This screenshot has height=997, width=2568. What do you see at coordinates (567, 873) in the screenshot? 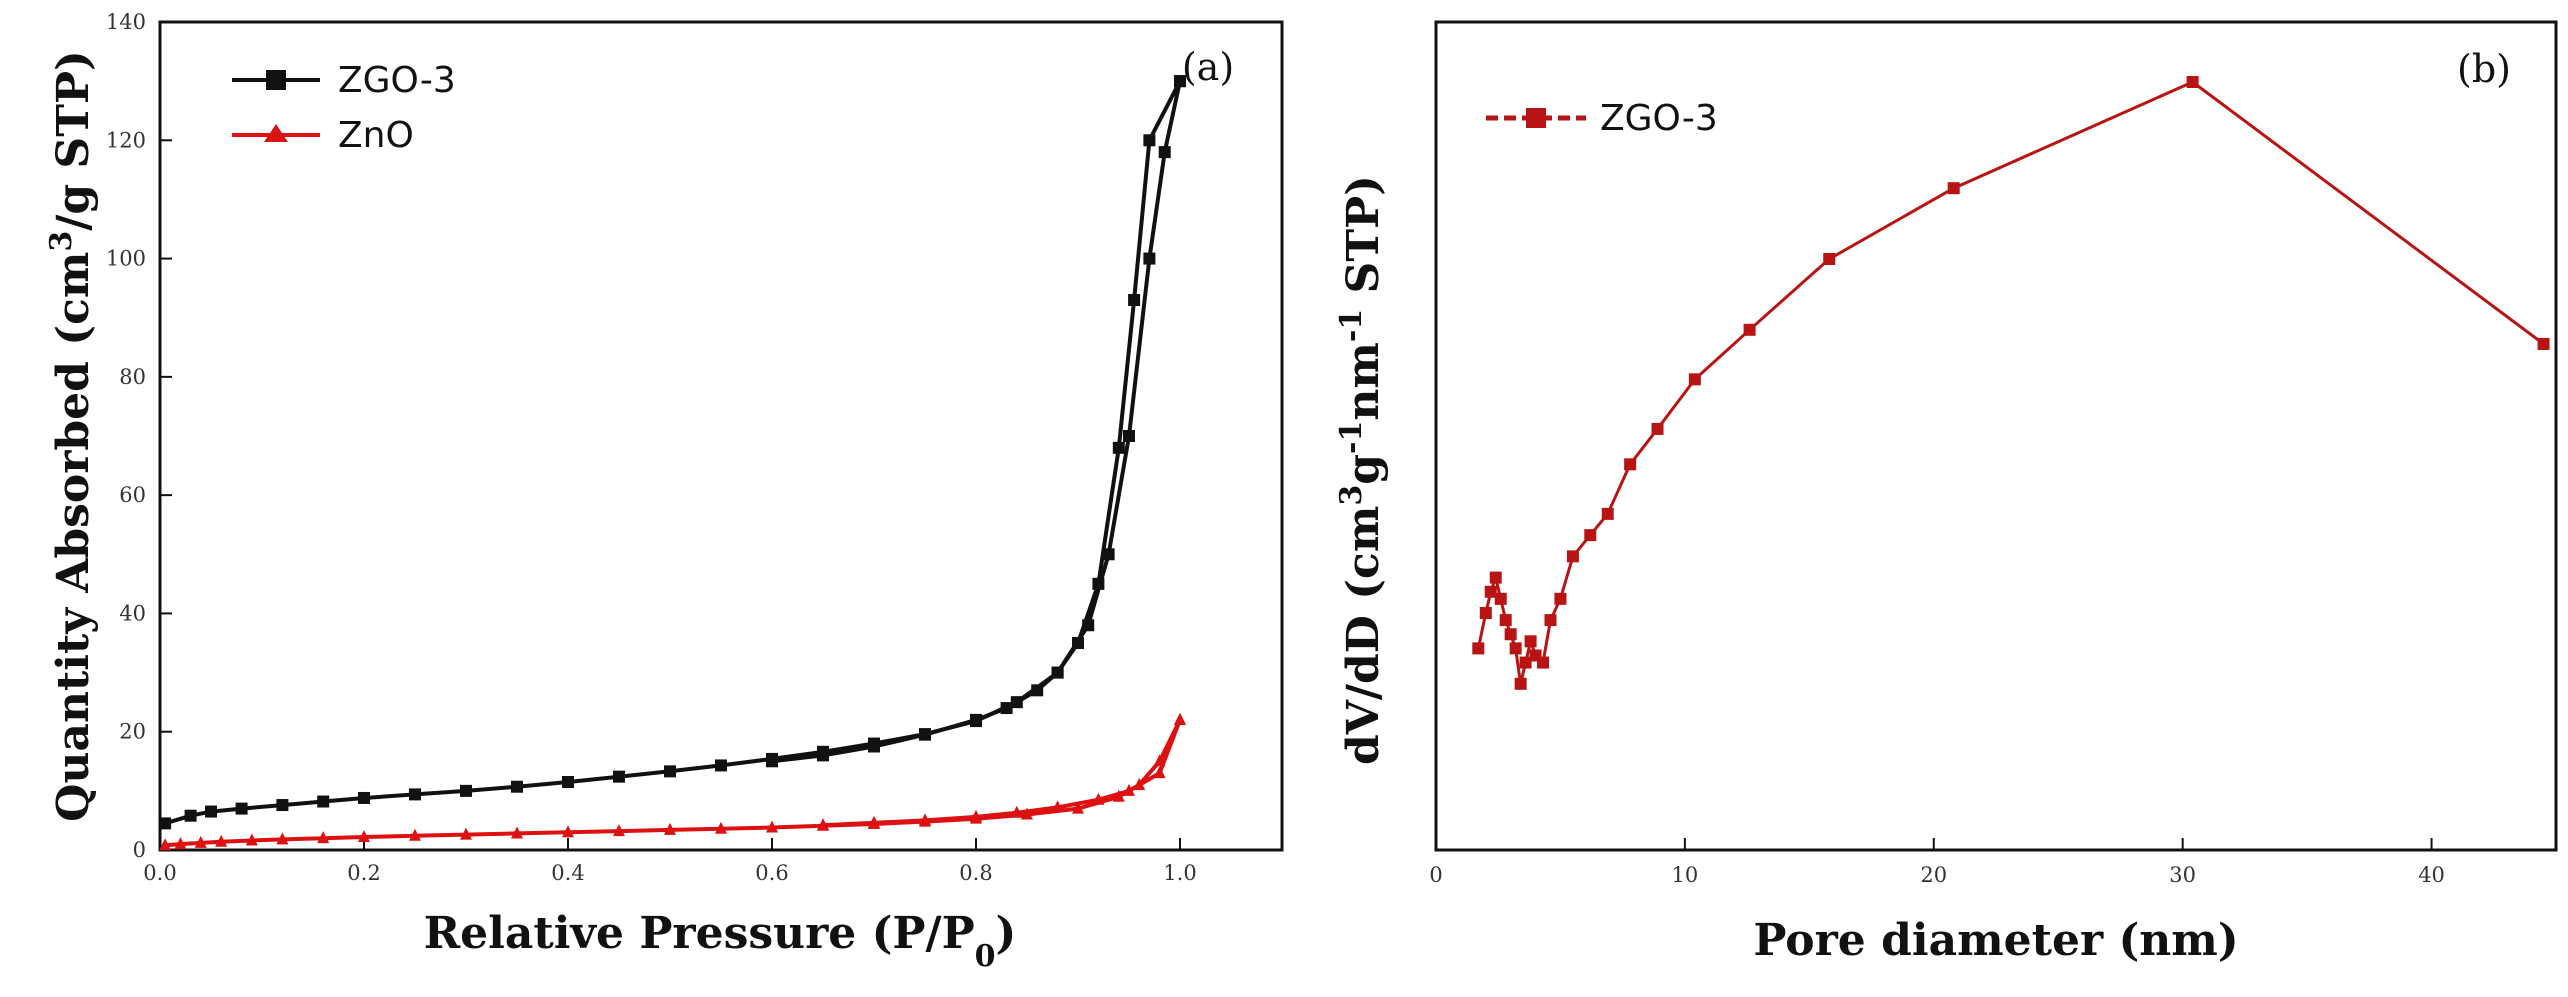
I see `x-tick-label: 0.4` at bounding box center [567, 873].